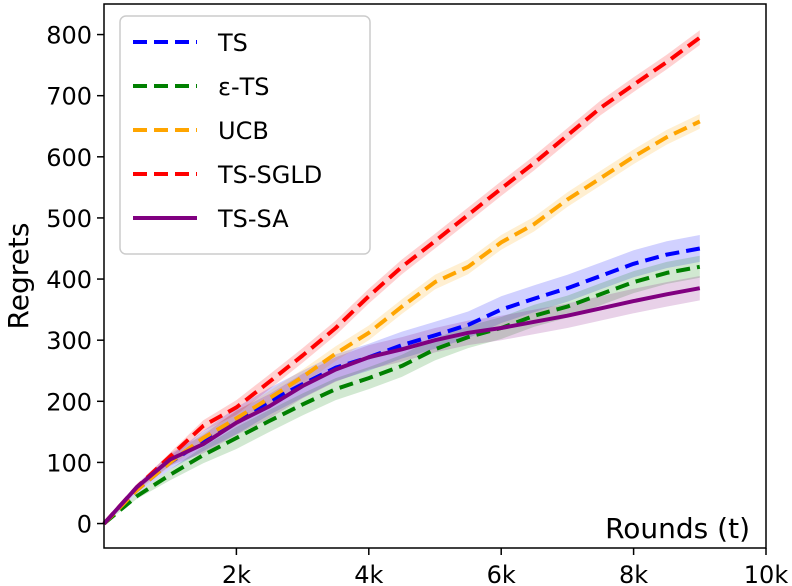 The image size is (792, 586). Describe the element at coordinates (269, 175) in the screenshot. I see `legend-label-3: TS-SGLD` at that location.